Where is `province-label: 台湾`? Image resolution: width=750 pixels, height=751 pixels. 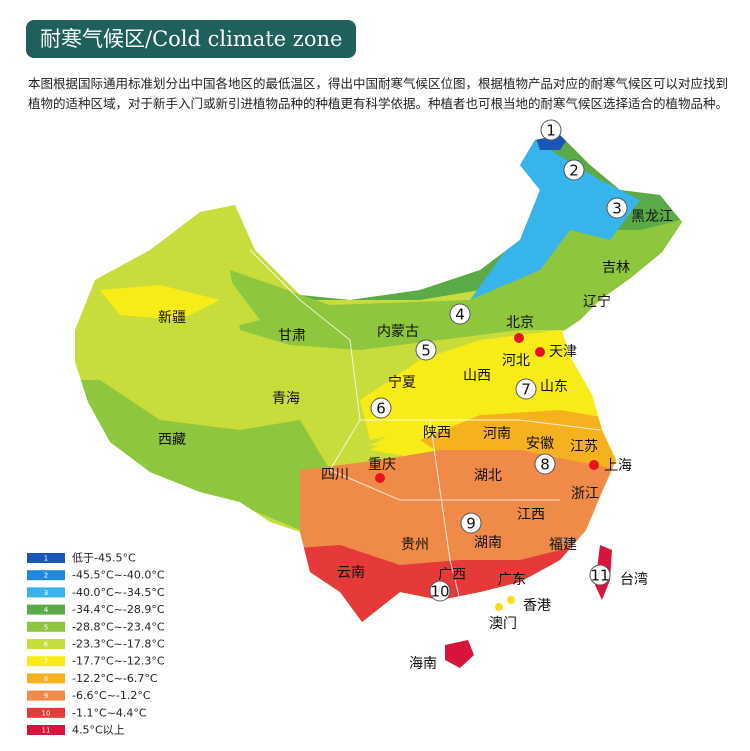
province-label: 台湾 is located at coordinates (634, 579).